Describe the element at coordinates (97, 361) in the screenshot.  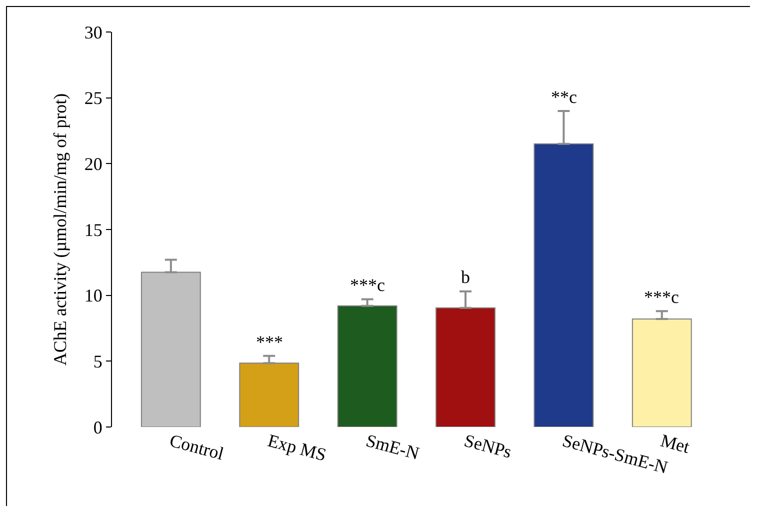
I see `y-tick-label: 5` at that location.